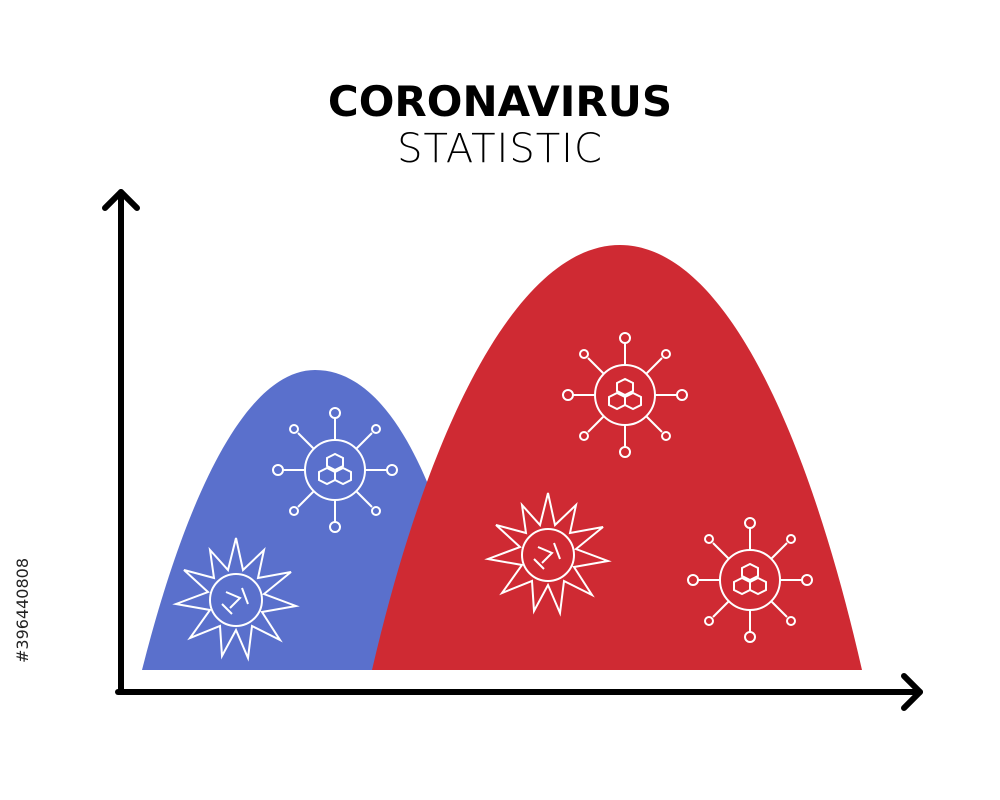 Image resolution: width=1000 pixels, height=800 pixels. What do you see at coordinates (500, 149) in the screenshot?
I see `subtitle: STATISTIC` at bounding box center [500, 149].